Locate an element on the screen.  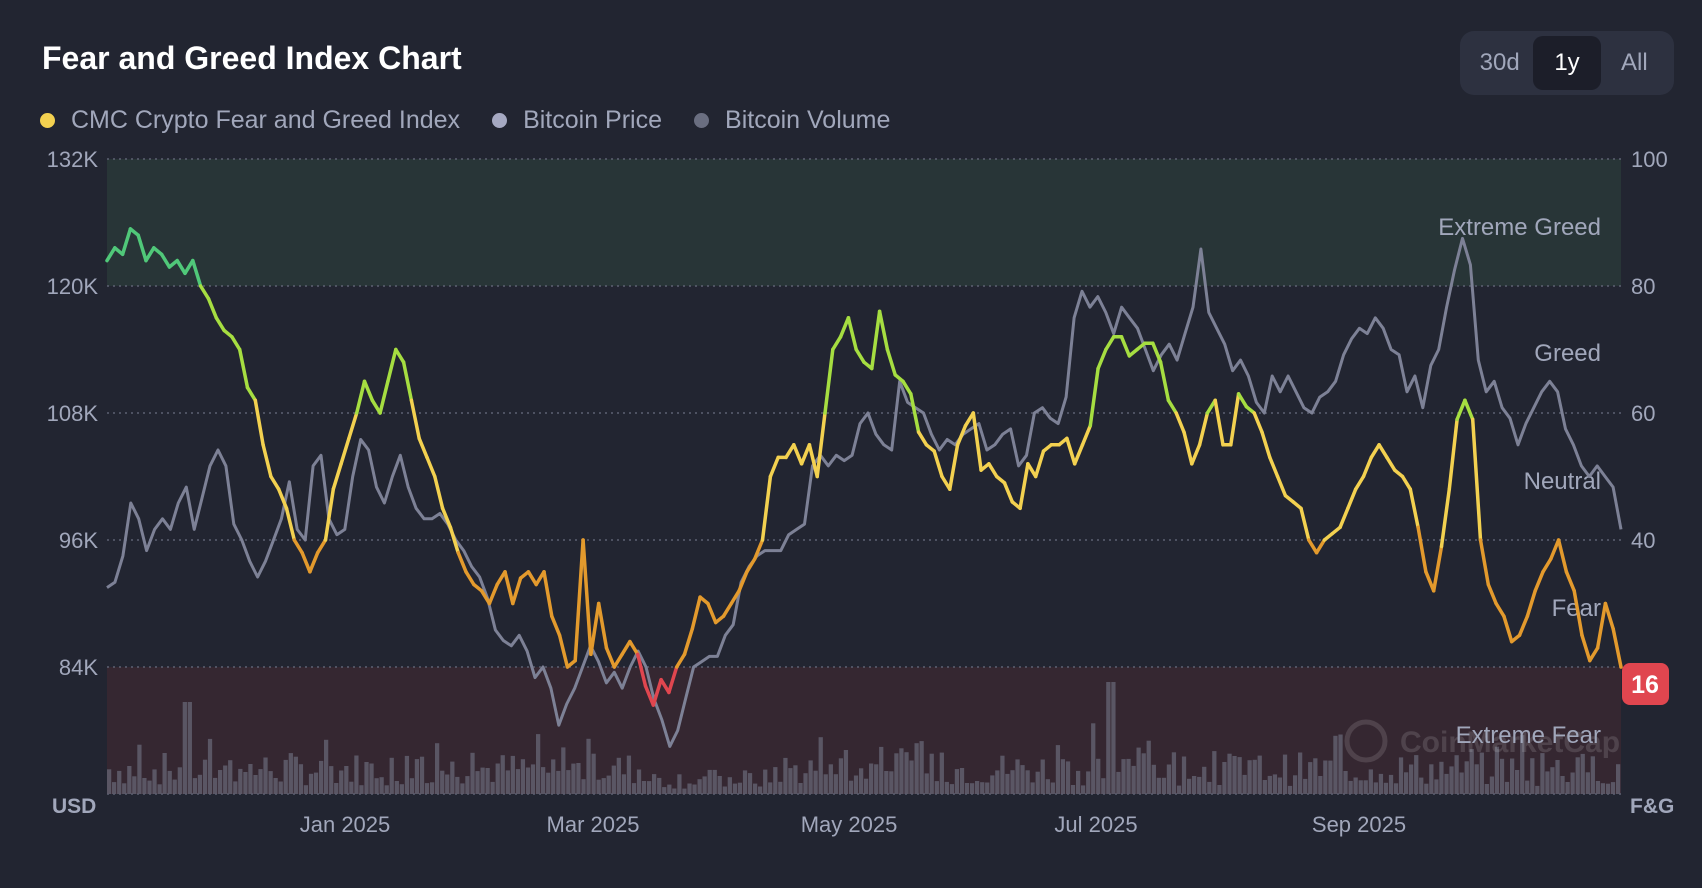
current-value-badge-bg is located at coordinates (1645, 684).